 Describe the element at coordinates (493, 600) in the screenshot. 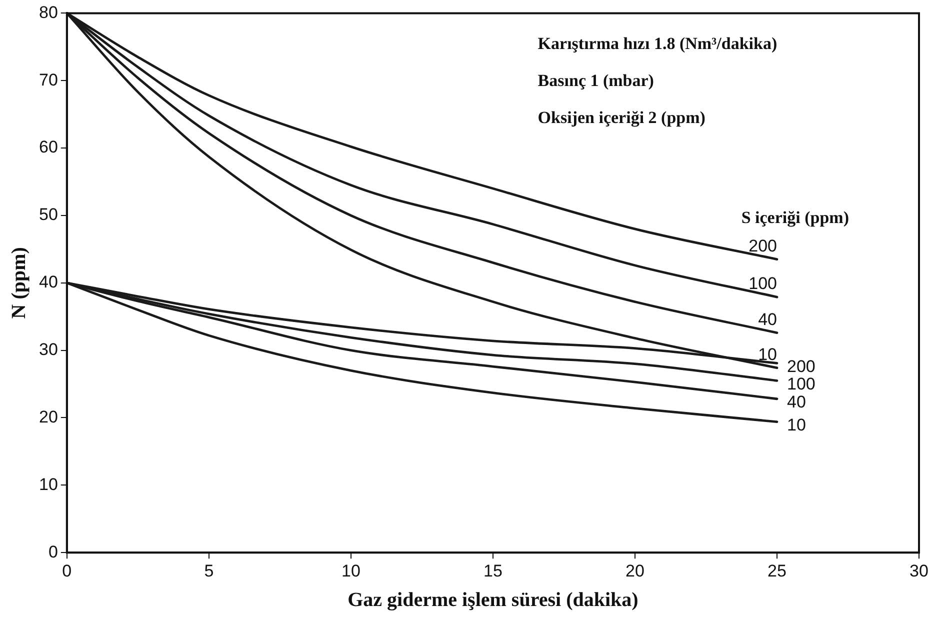

I see `x-axis-title: Gaz giderme işlem süresi (dakika)` at that location.